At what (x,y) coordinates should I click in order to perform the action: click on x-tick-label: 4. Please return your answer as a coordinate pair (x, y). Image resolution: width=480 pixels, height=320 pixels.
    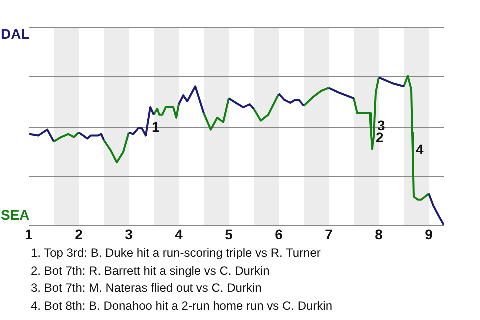
    Looking at the image, I should click on (179, 234).